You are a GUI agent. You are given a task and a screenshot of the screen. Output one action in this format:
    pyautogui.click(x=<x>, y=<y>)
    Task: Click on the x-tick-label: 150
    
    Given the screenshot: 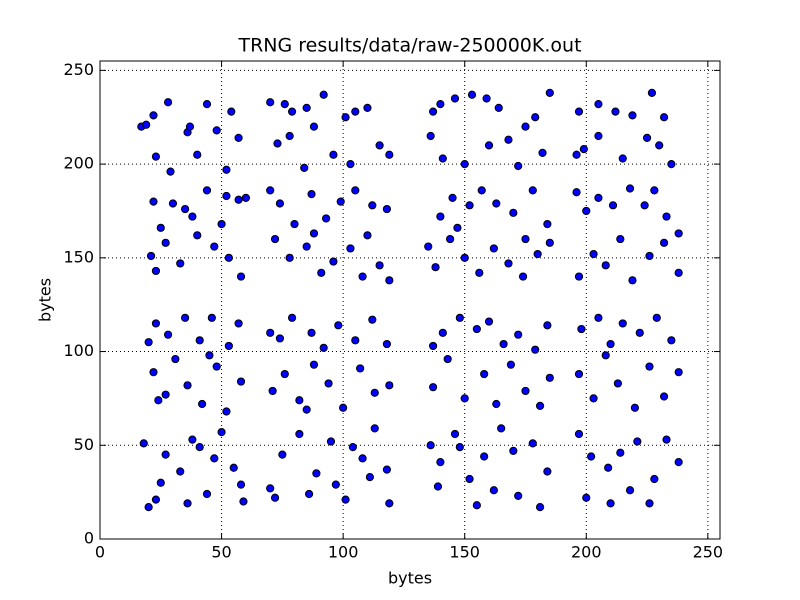 What is the action you would take?
    pyautogui.click(x=464, y=552)
    